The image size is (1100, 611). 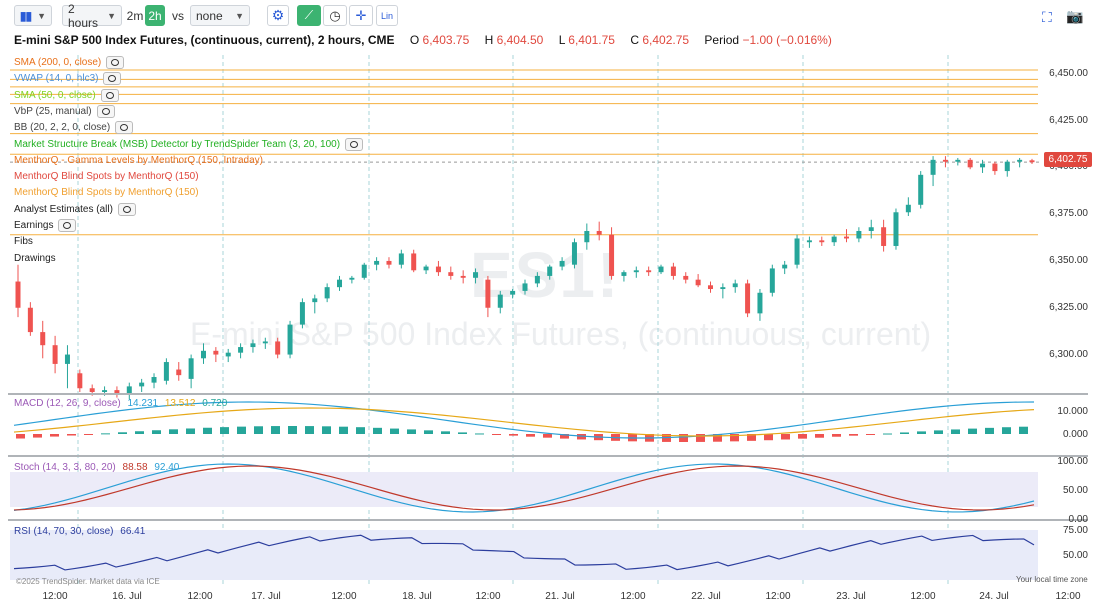 What do you see at coordinates (1068, 73) in the screenshot?
I see `price-tick-label: 6,450.00` at bounding box center [1068, 73].